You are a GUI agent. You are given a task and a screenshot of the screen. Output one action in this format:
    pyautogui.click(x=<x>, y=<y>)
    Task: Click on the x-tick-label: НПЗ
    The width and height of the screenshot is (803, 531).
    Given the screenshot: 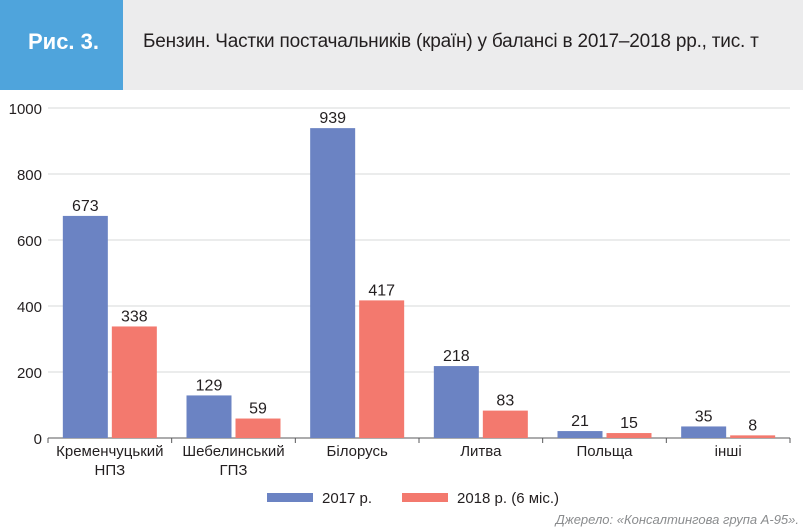 What is the action you would take?
    pyautogui.click(x=109, y=470)
    